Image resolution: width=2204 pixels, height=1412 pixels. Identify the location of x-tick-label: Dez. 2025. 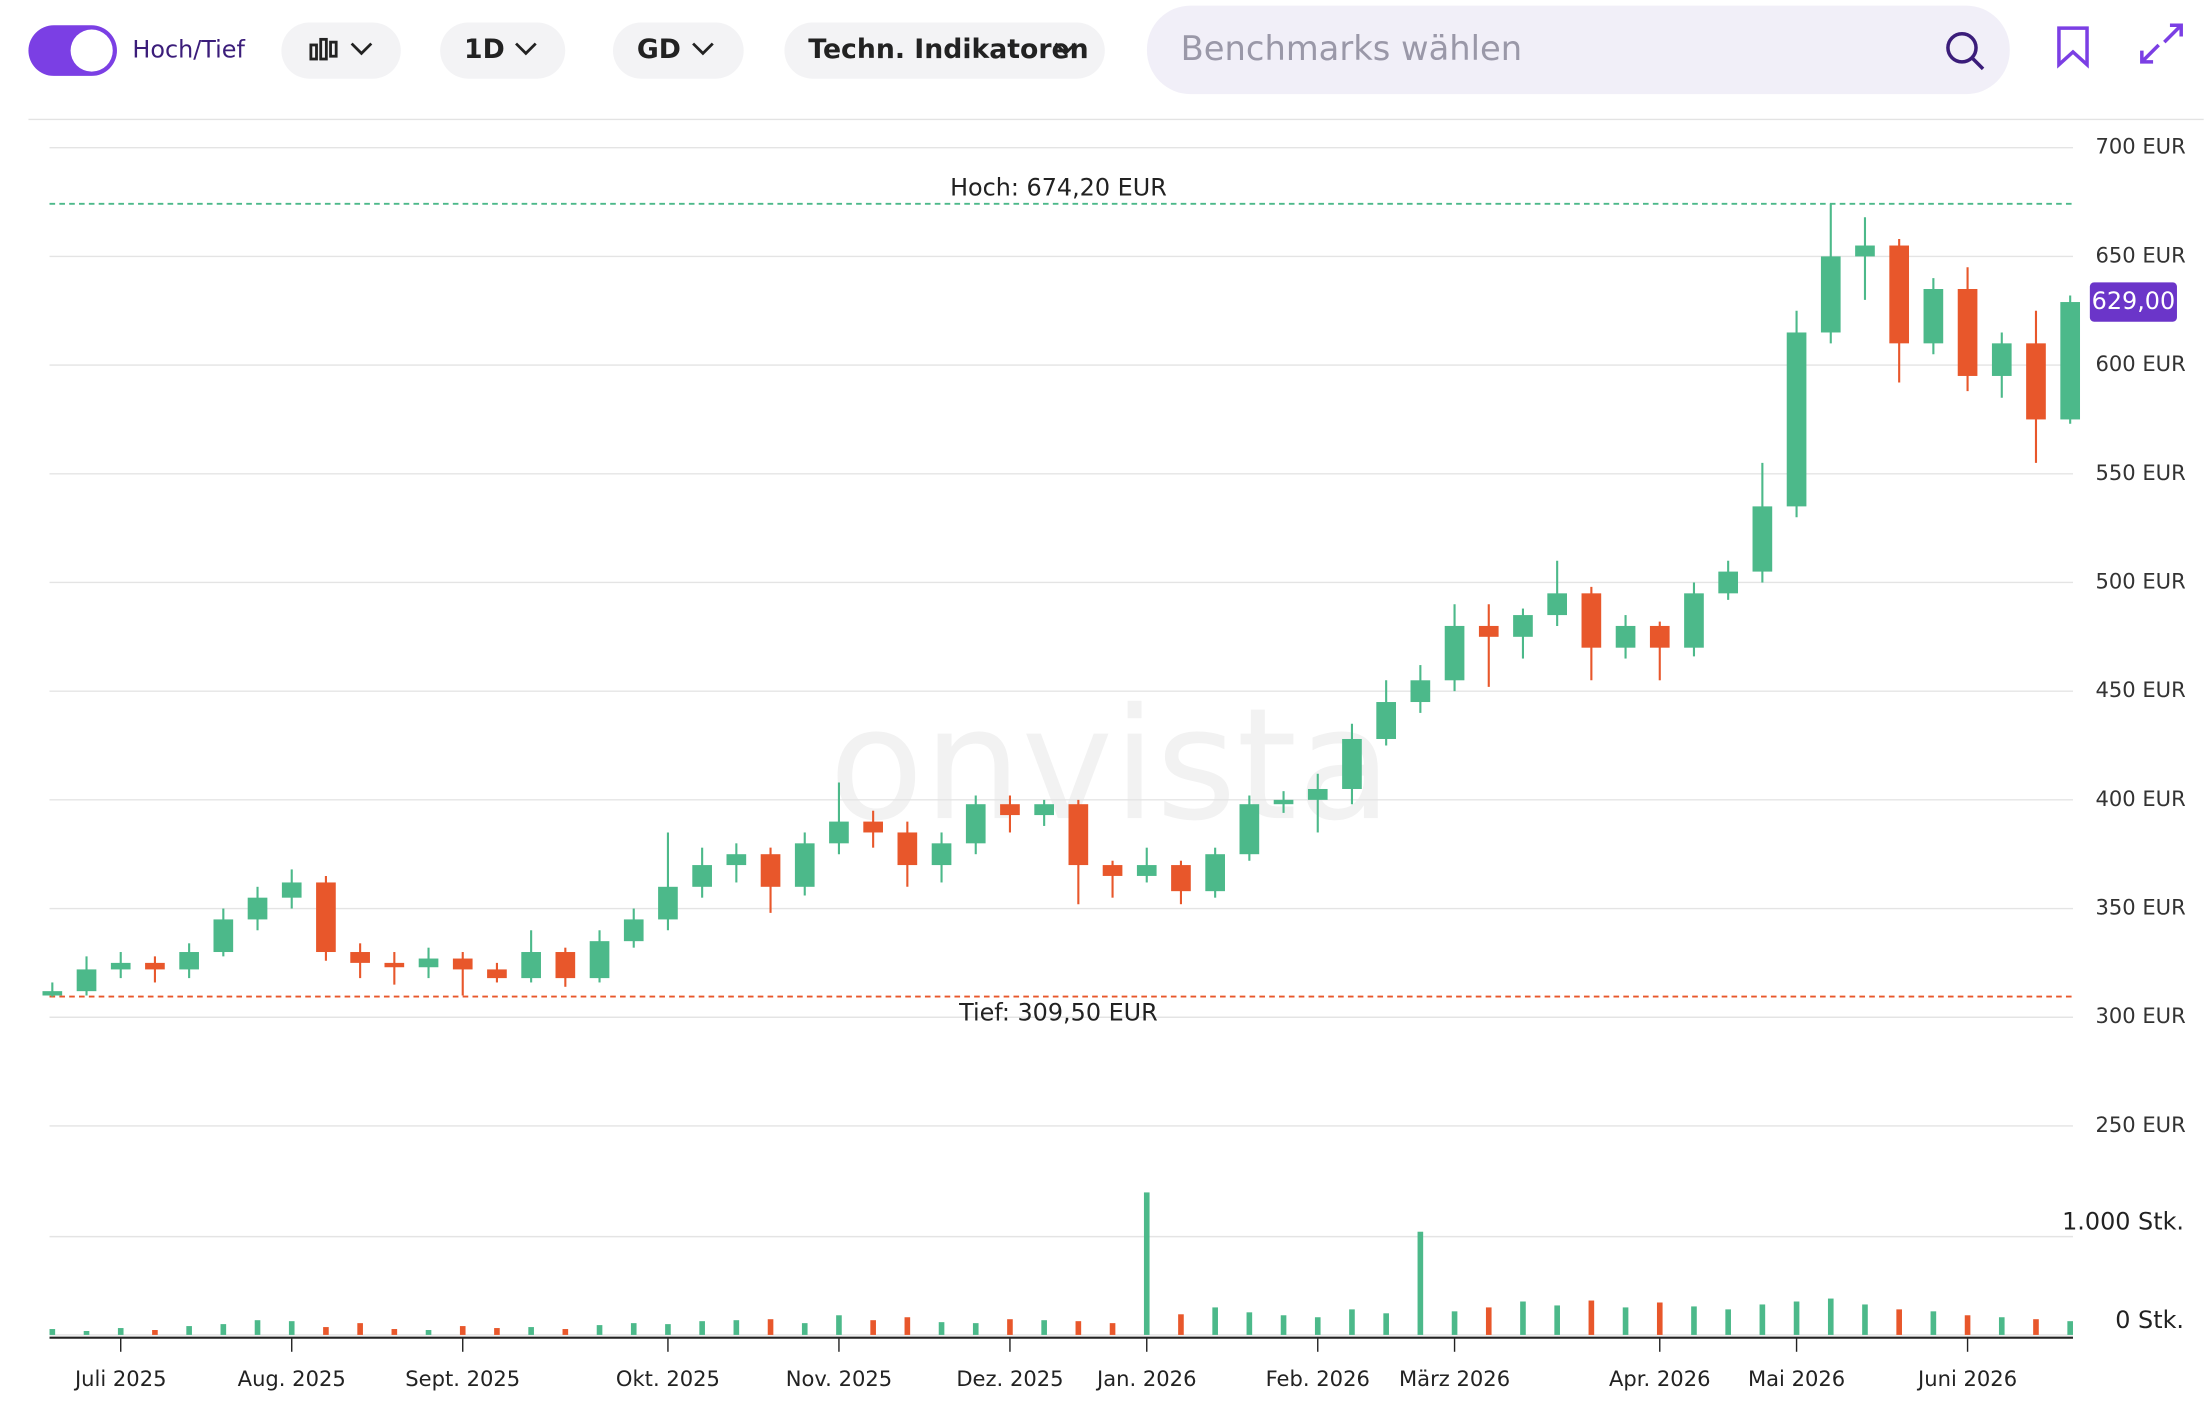
(1009, 1378).